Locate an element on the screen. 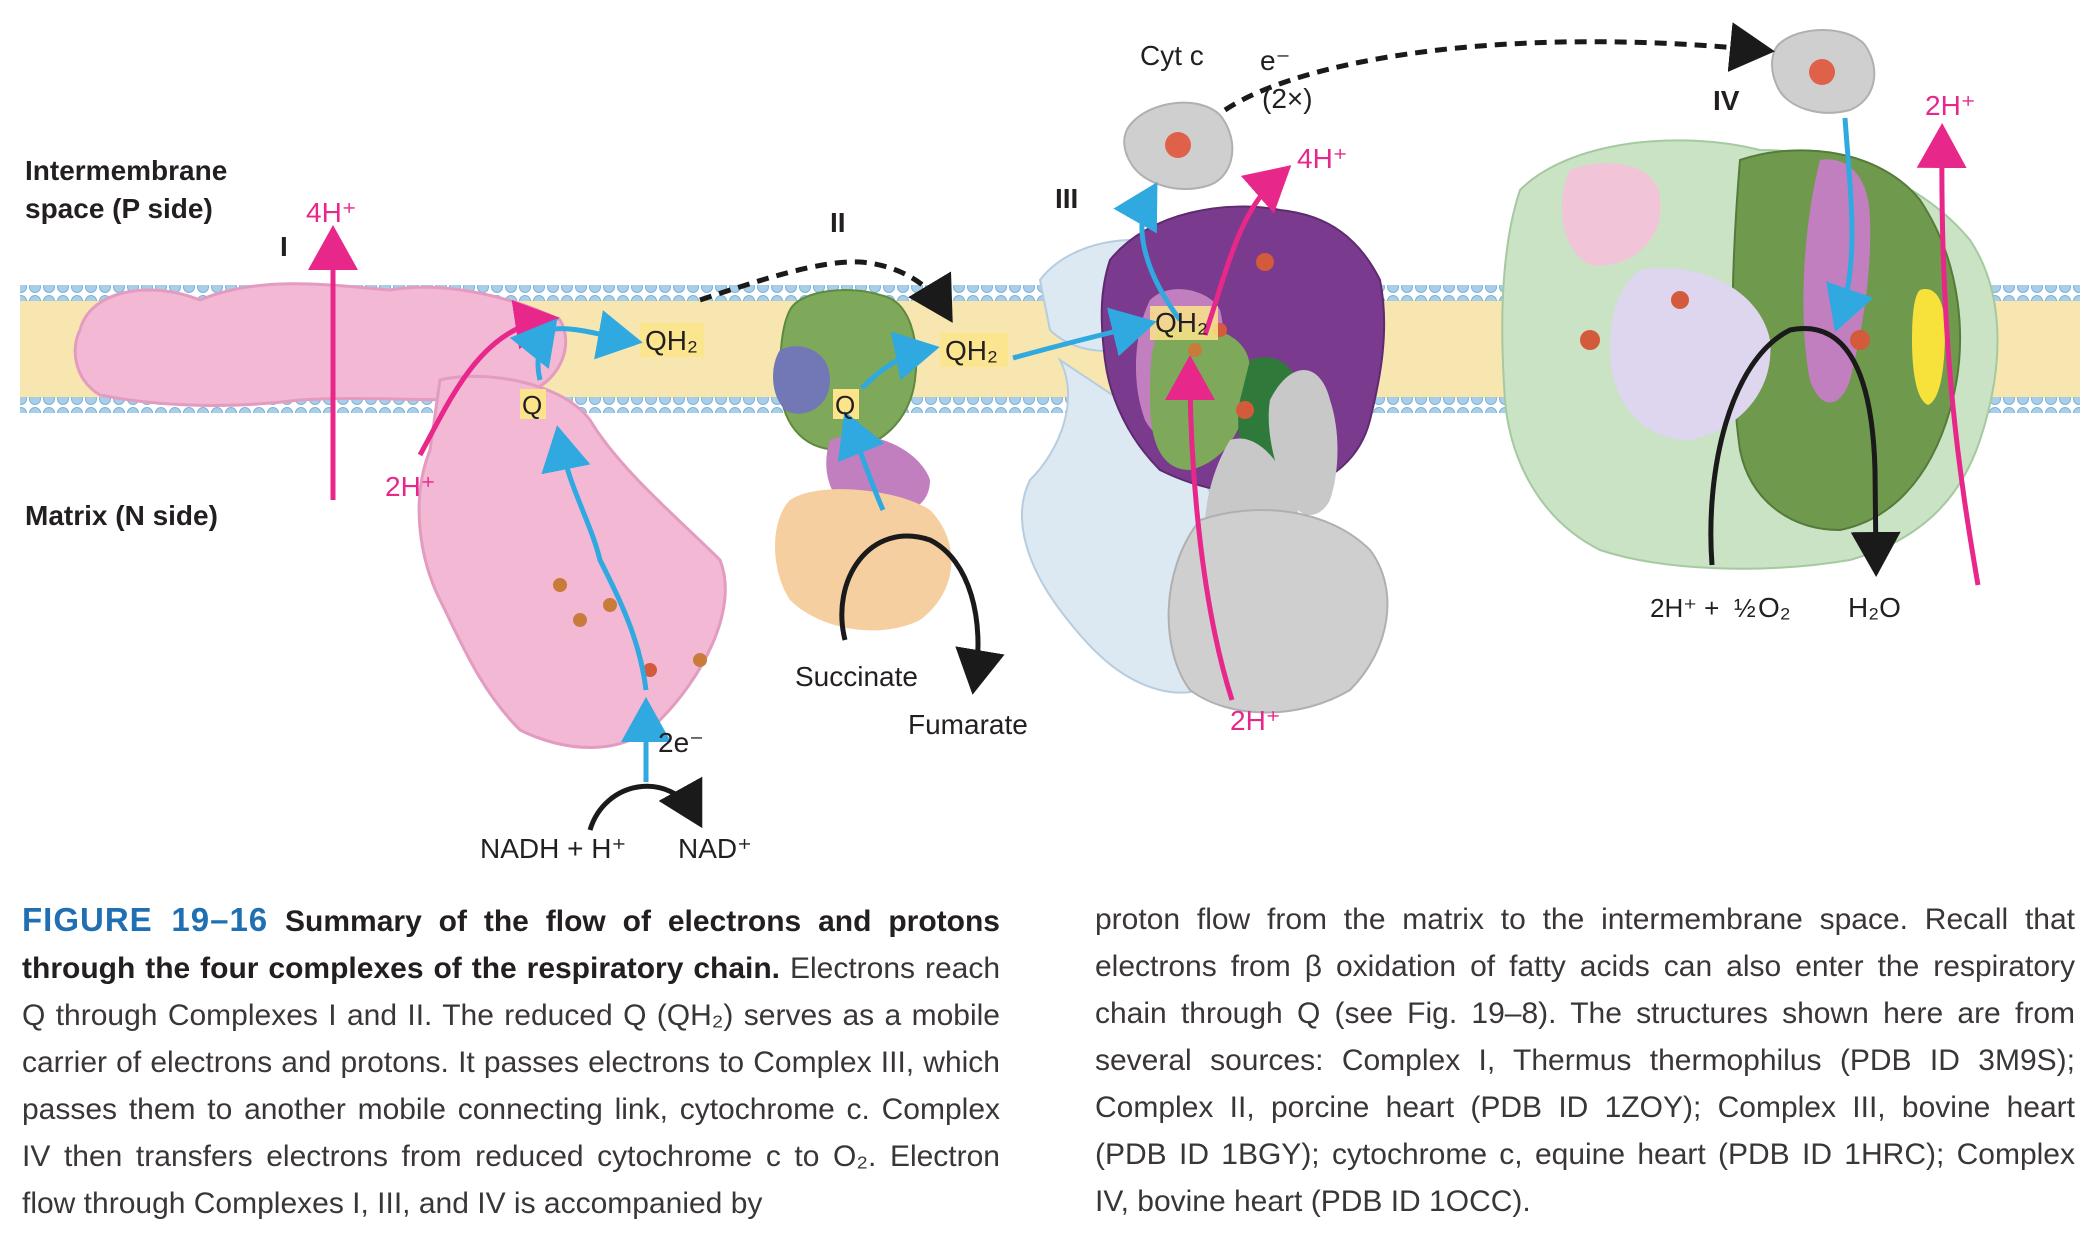 Image resolution: width=2098 pixels, height=1236 pixels. proton-arrow-III-out is located at coordinates (1247, 250).